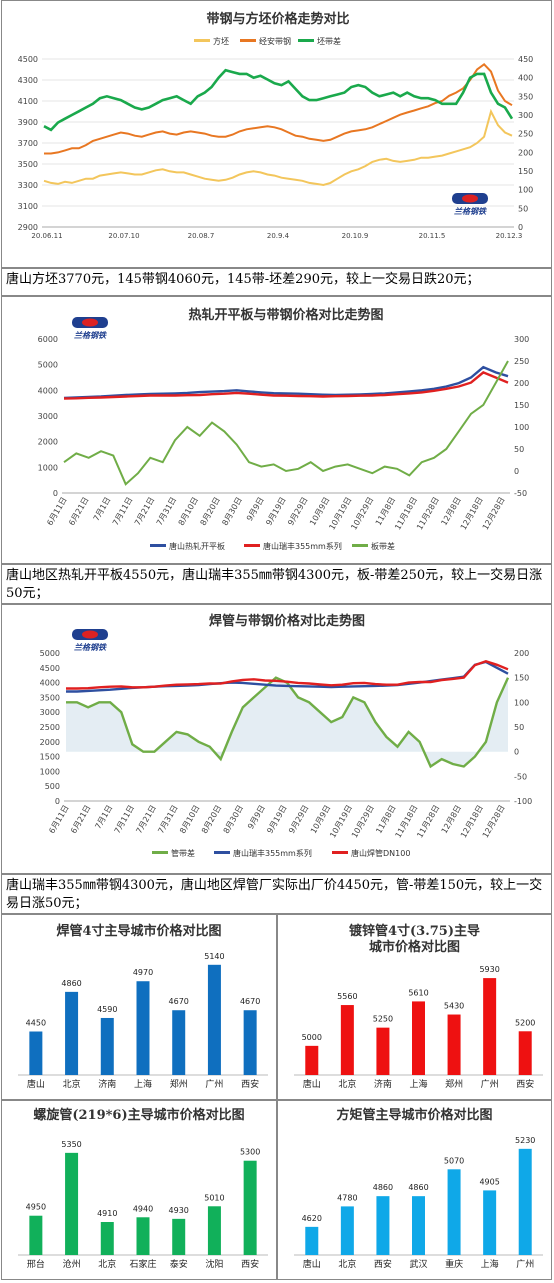 The image size is (554, 1283). What do you see at coordinates (122, 512) in the screenshot?
I see `x-tick-label: 7月11日` at bounding box center [122, 512].